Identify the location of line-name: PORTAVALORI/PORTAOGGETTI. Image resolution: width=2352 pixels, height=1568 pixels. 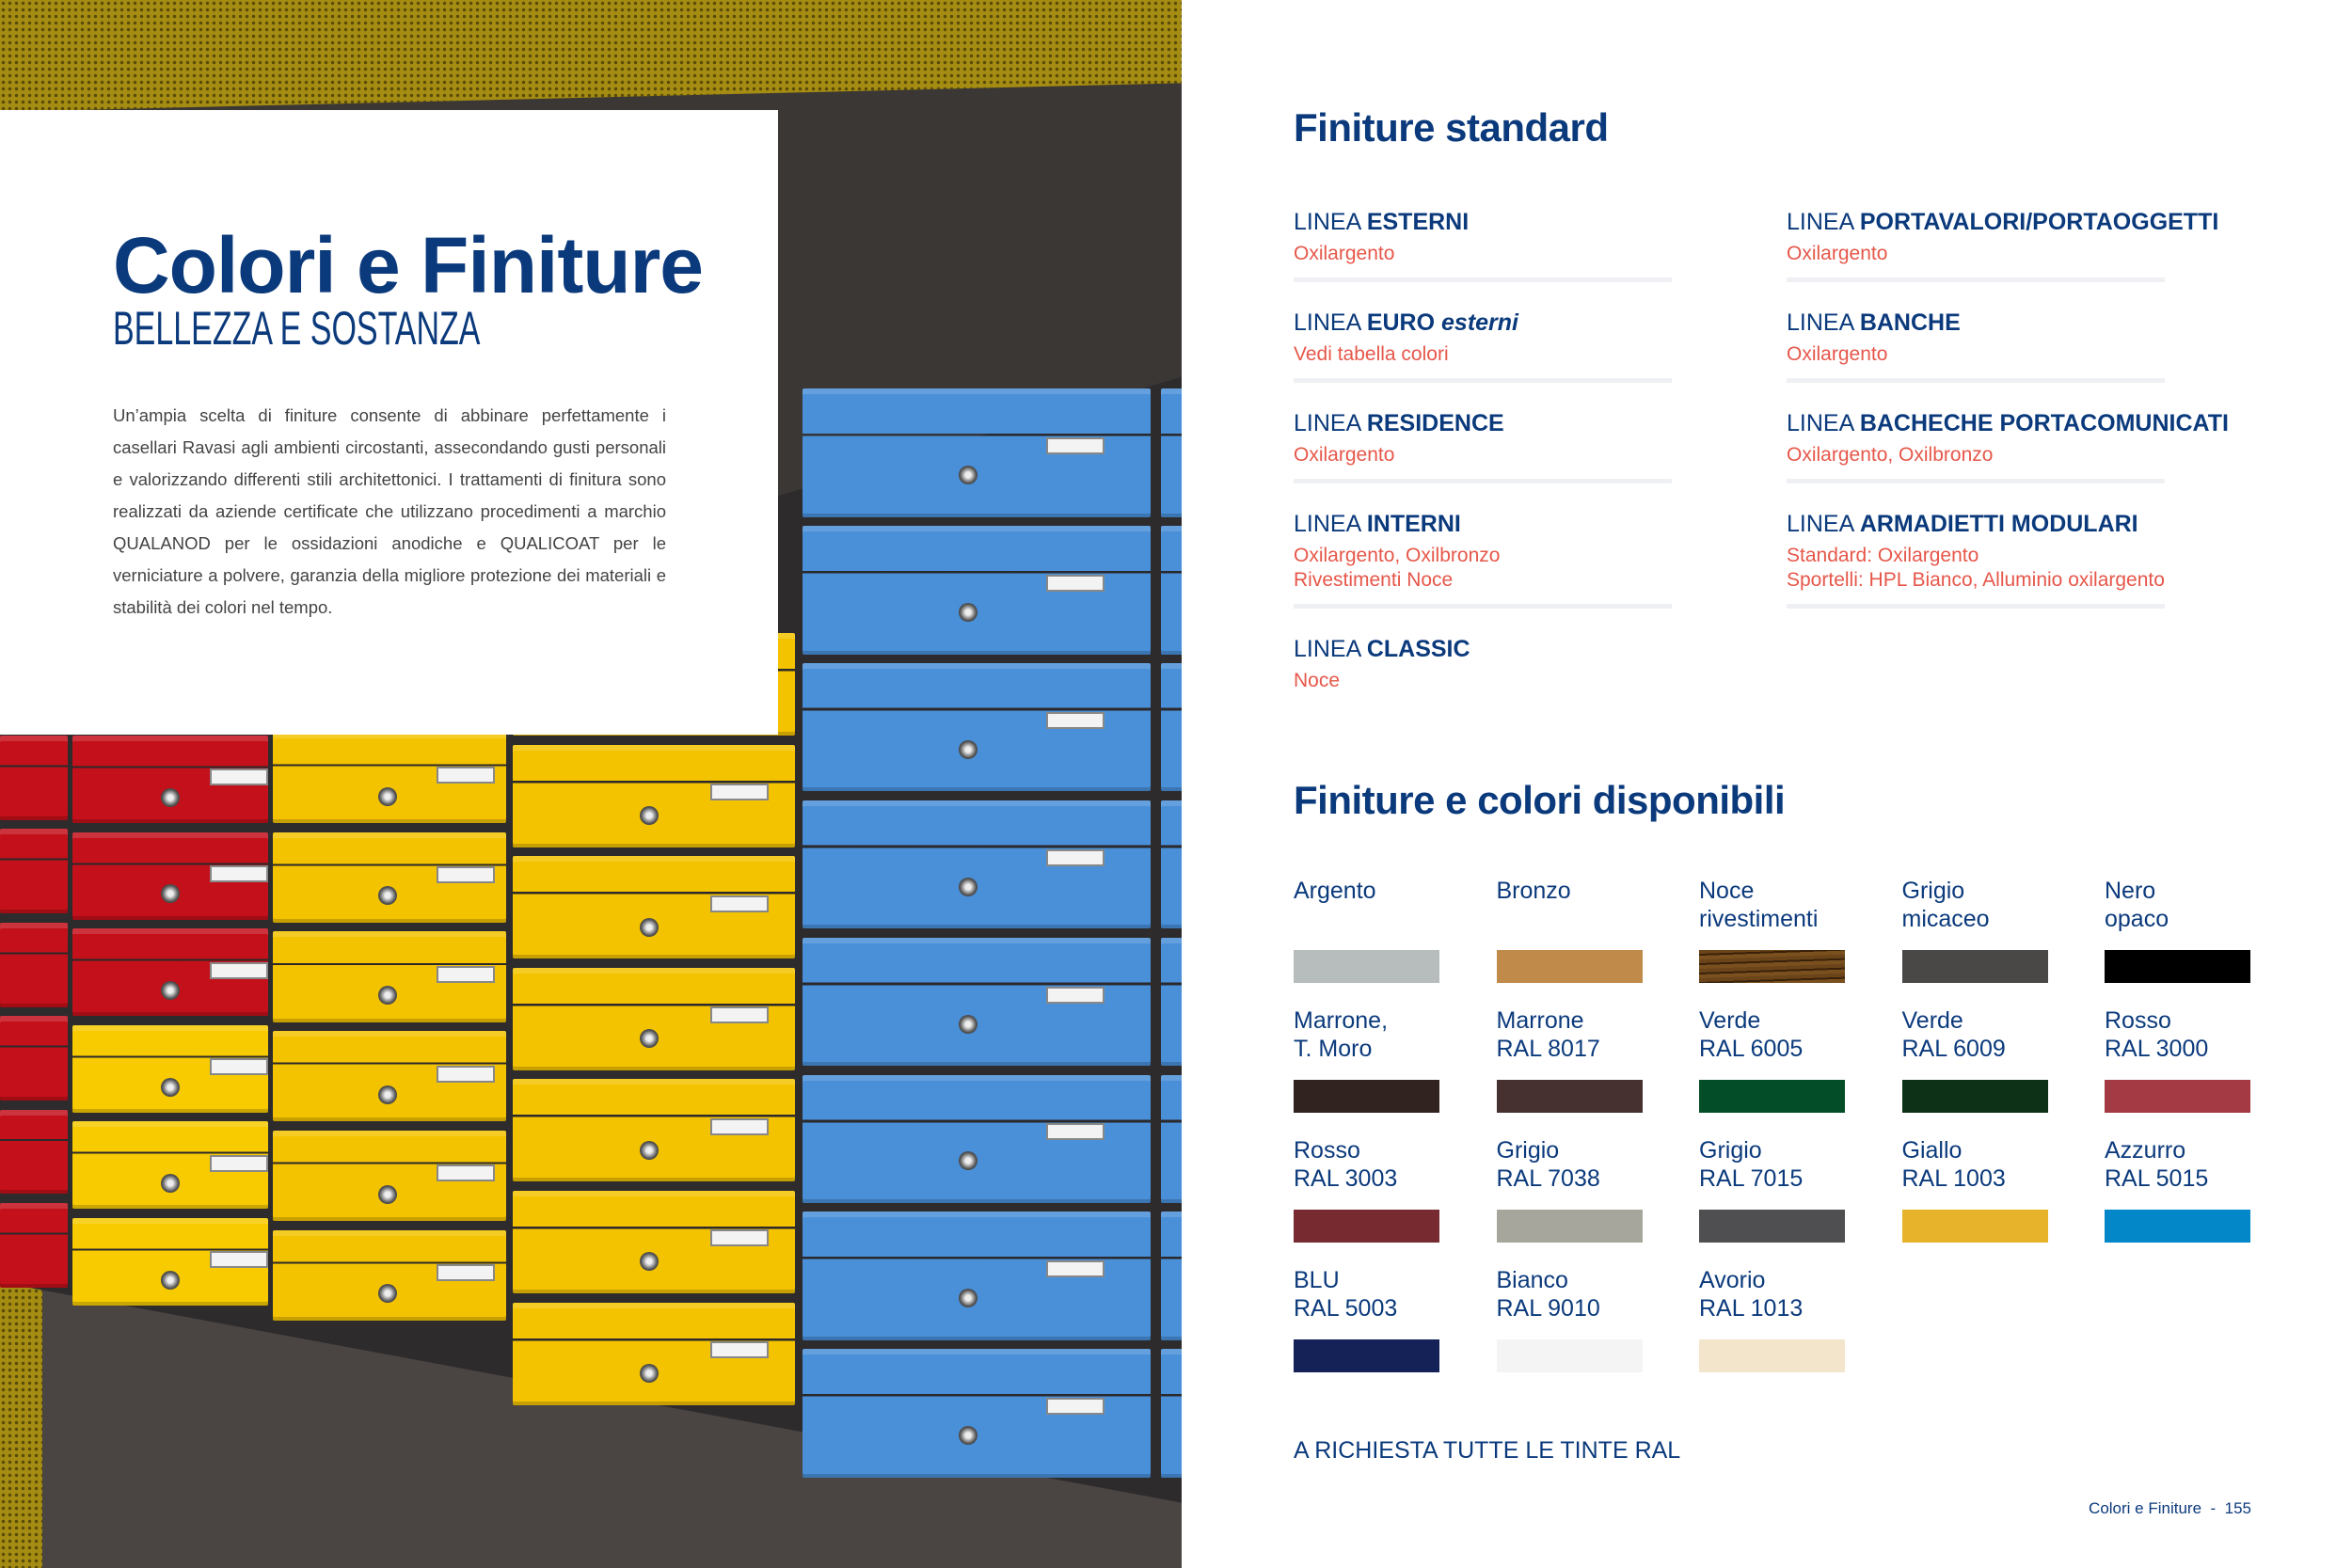
(2039, 222).